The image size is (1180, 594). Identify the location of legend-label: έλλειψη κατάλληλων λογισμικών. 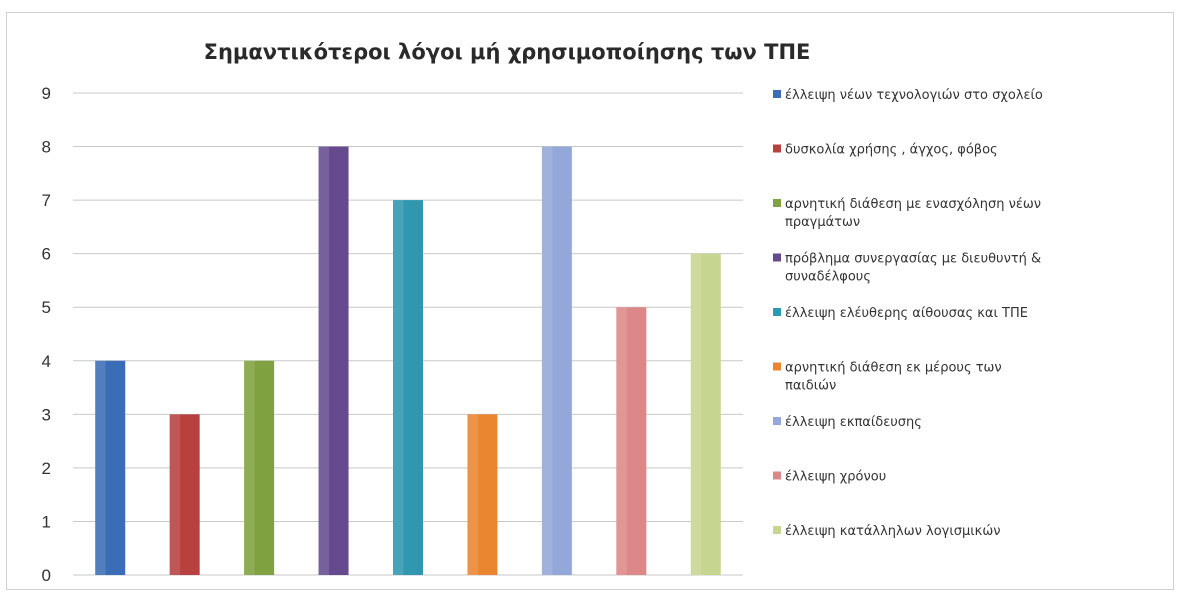
(892, 531).